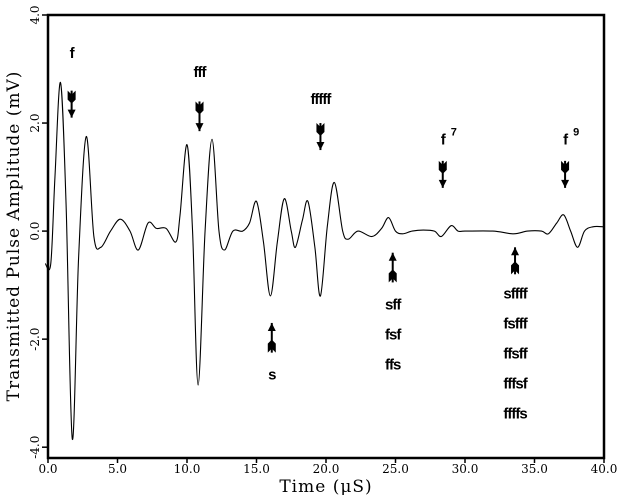 The height and width of the screenshot is (495, 620). What do you see at coordinates (515, 324) in the screenshot?
I see `annotation-label: fsfff` at bounding box center [515, 324].